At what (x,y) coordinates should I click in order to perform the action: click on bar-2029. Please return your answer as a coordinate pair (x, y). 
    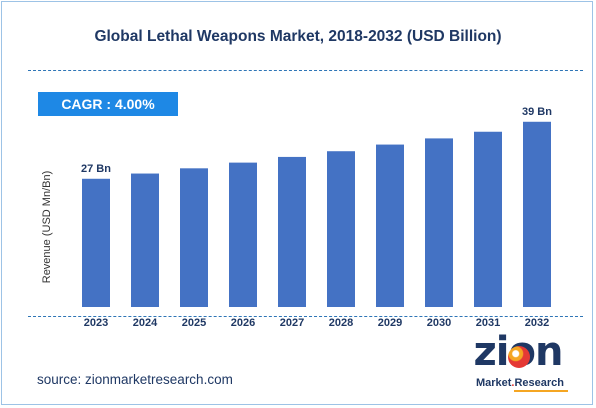
    Looking at the image, I should click on (390, 225).